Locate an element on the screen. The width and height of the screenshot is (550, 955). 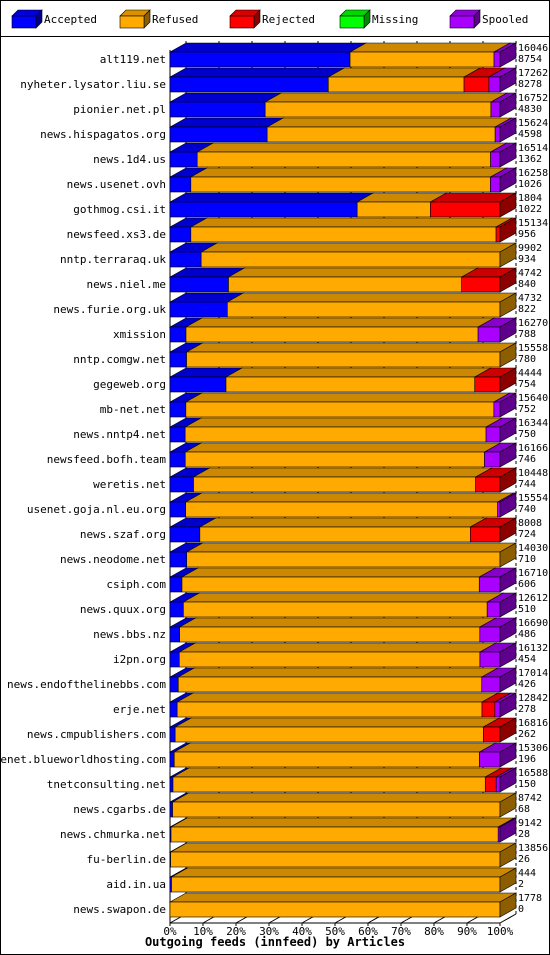
value-label-accepted: 934 is located at coordinates (527, 259).